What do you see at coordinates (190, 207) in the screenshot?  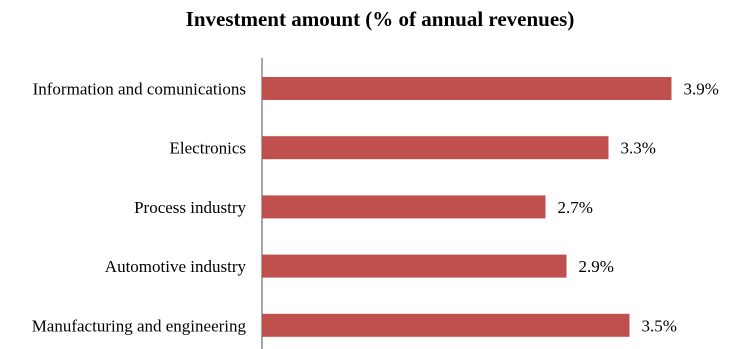 I see `category-label: Process industry` at bounding box center [190, 207].